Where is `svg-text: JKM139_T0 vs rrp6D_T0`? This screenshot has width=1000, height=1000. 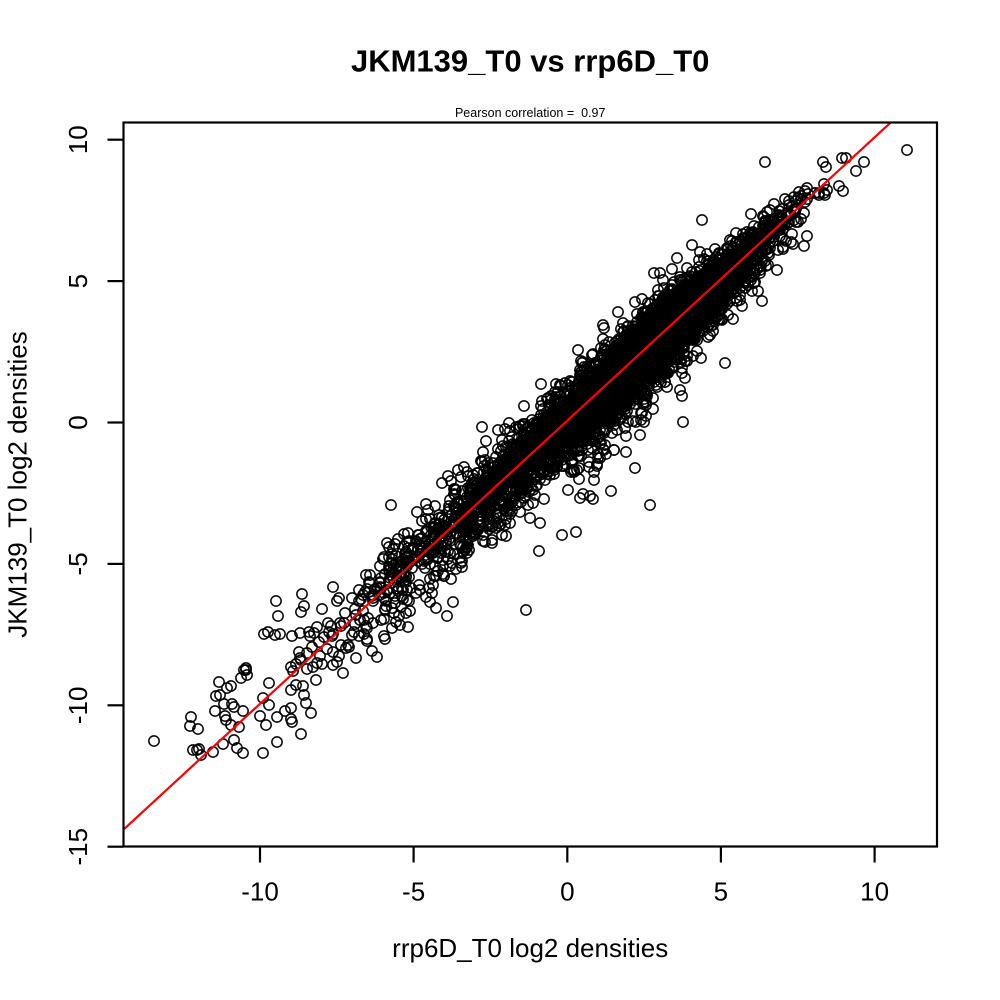
svg-text: JKM139_T0 vs rrp6D_T0 is located at coordinates (530, 61).